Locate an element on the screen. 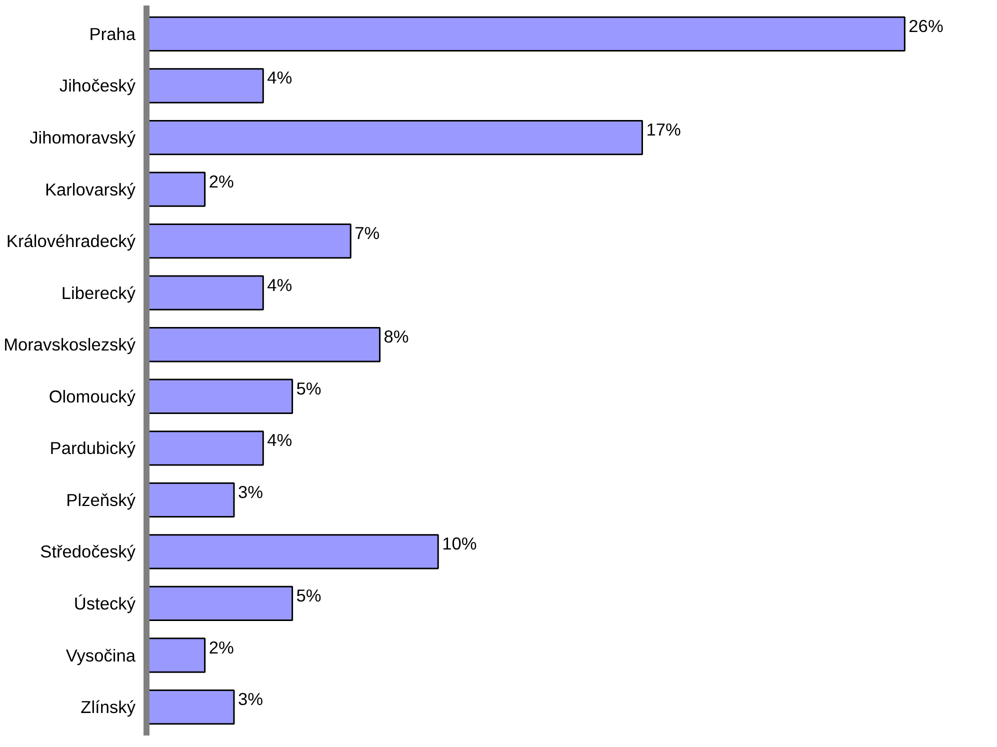 The image size is (997, 747). y-tick-label: Zlínský is located at coordinates (108, 707).